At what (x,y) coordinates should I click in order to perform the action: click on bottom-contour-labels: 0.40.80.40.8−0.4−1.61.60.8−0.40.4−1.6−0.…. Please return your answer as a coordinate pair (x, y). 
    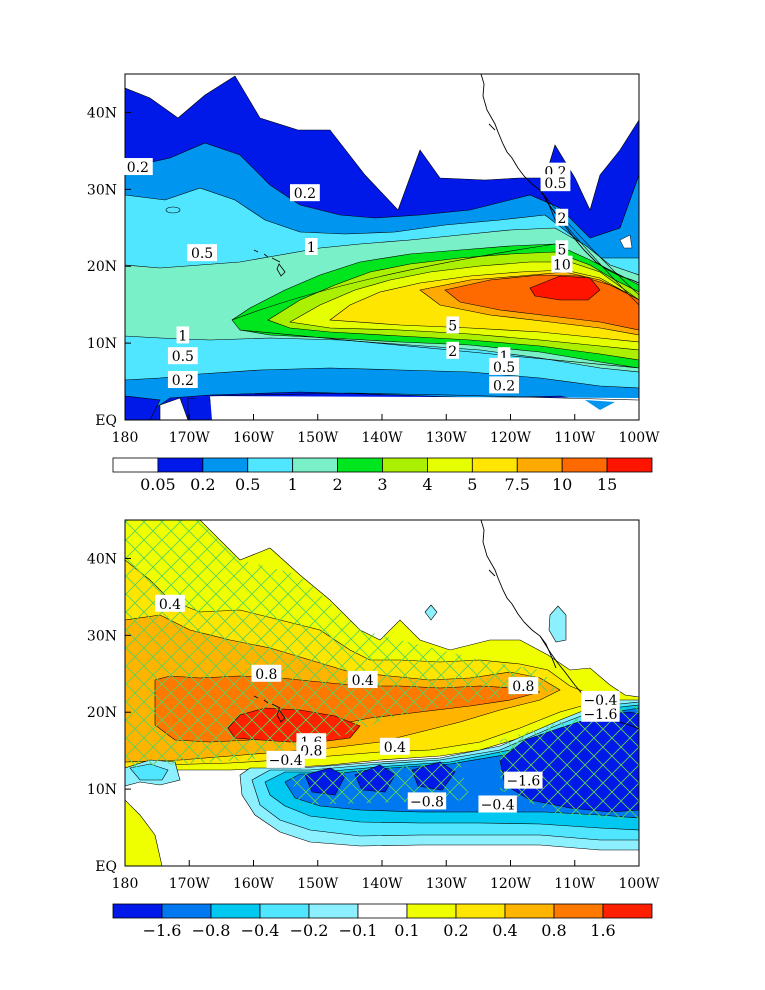
    Looking at the image, I should click on (387, 703).